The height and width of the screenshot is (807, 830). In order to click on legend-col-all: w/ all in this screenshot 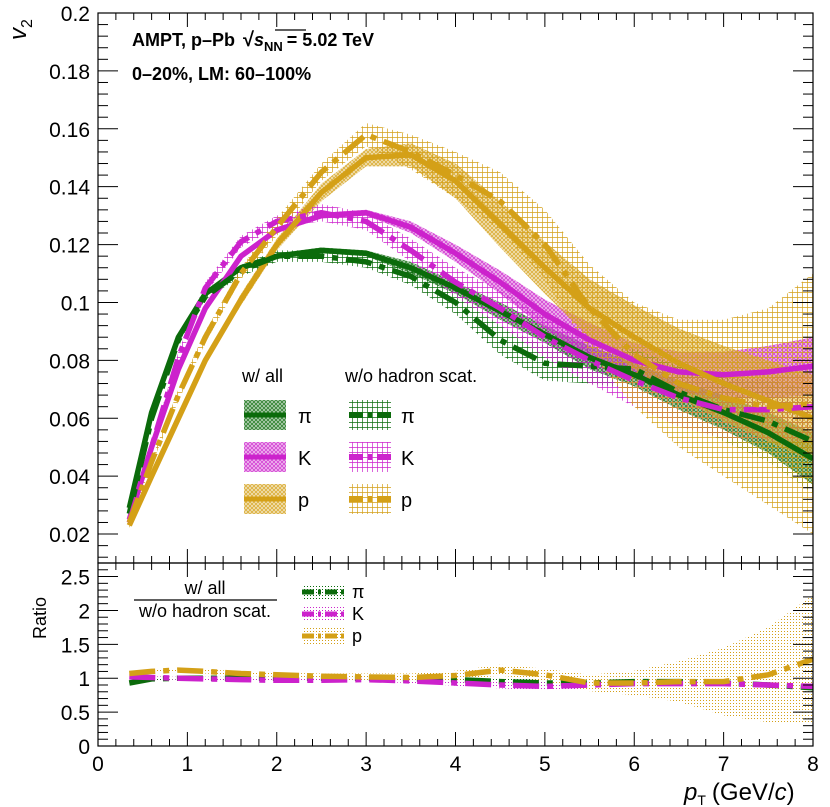, I will do `click(262, 376)`.